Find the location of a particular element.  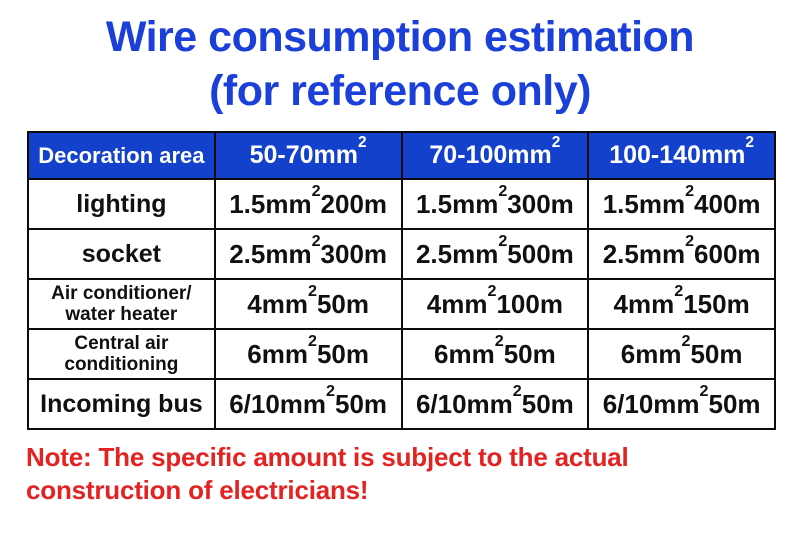

row-label: Air conditioner/ water heater is located at coordinates (121, 304).